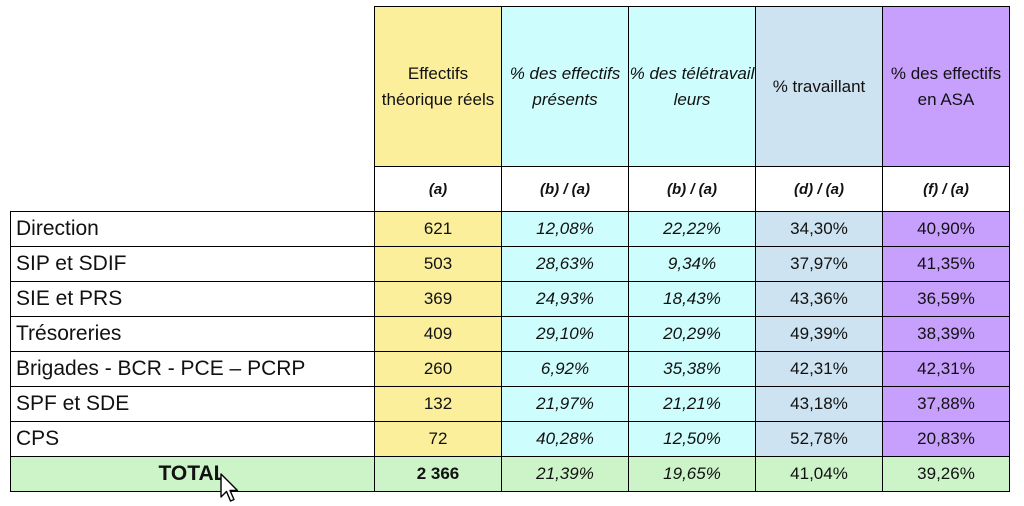 The image size is (1024, 506). I want to click on row-label: CPS, so click(192, 439).